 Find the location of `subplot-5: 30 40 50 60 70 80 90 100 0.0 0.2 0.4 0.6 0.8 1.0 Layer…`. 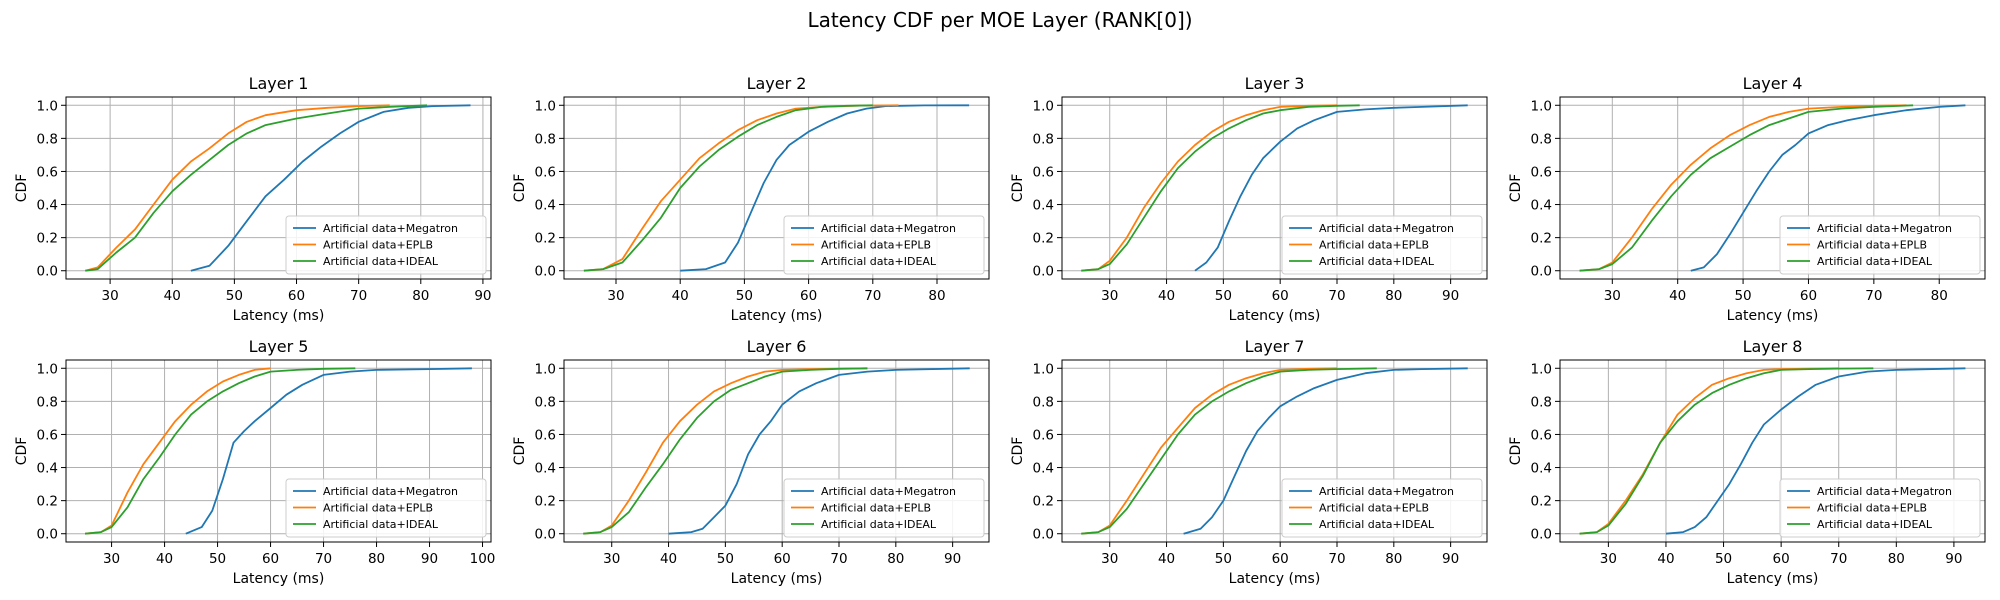

subplot-5: 30 40 50 60 70 80 90 100 0.0 0.2 0.4 0.6 0.8 1.0 Layer… is located at coordinates (254, 462).